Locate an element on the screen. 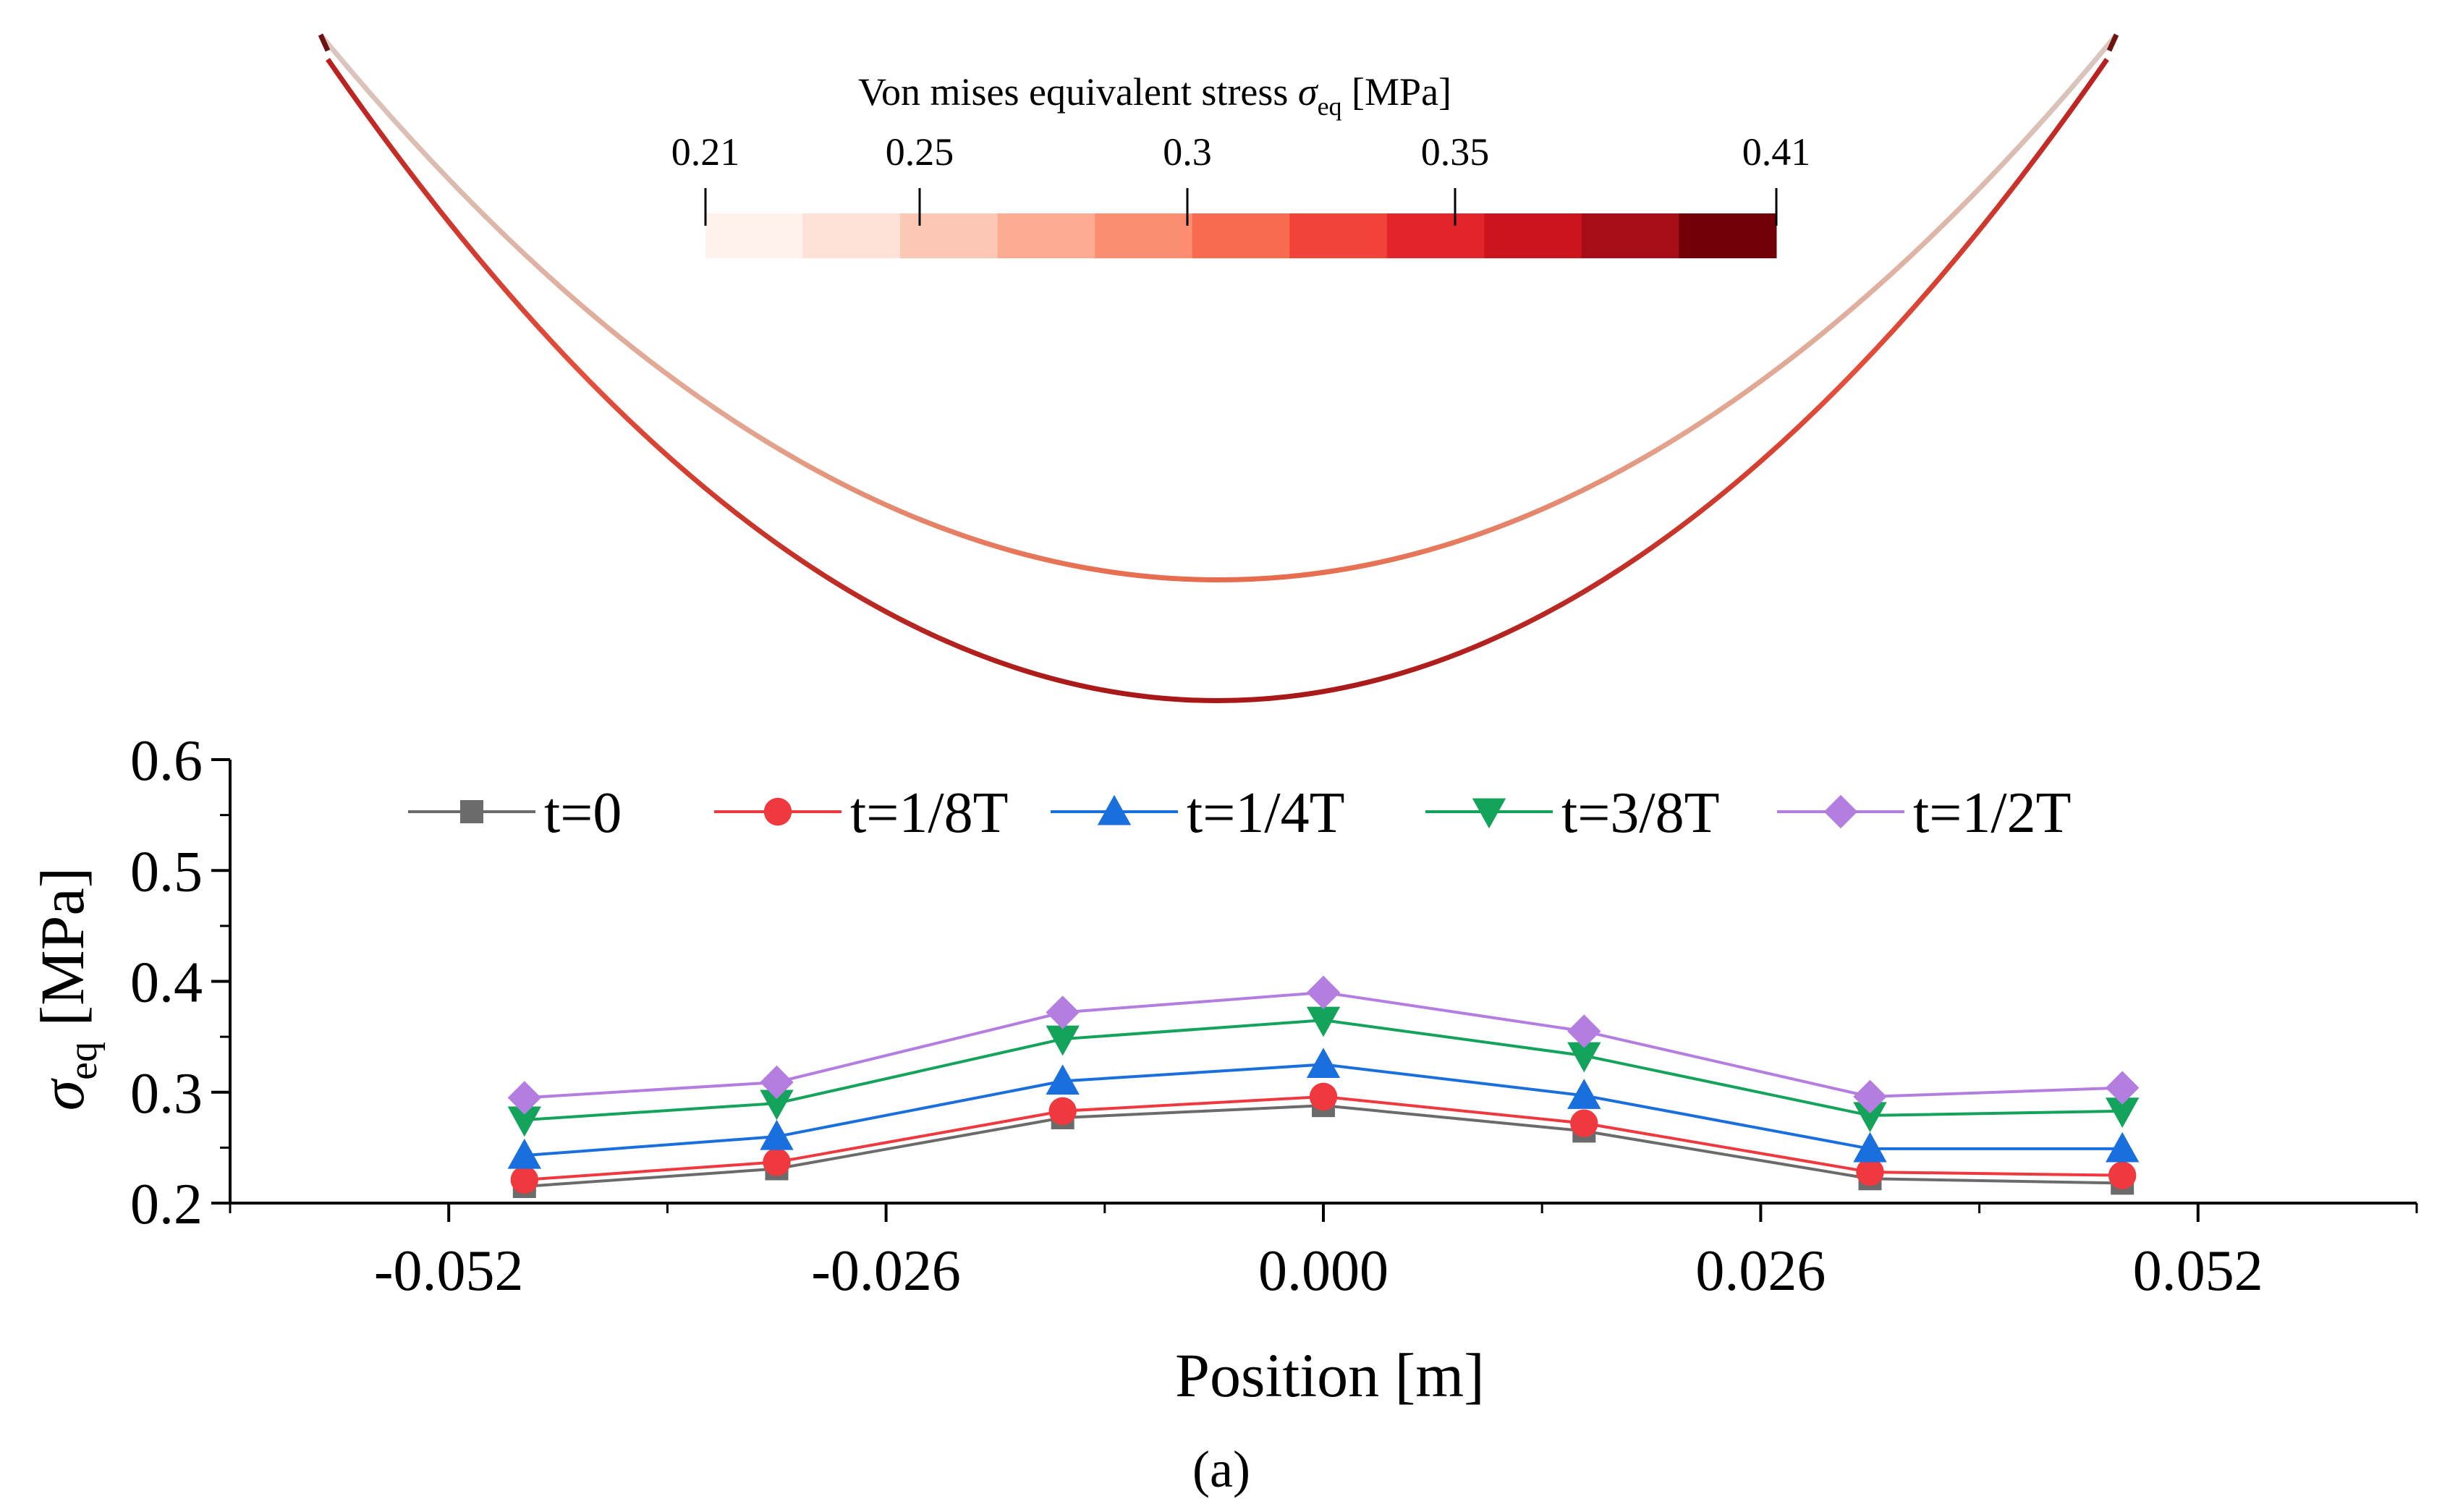 The image size is (2442, 1512). arc-end-dark-left is located at coordinates (324, 42).